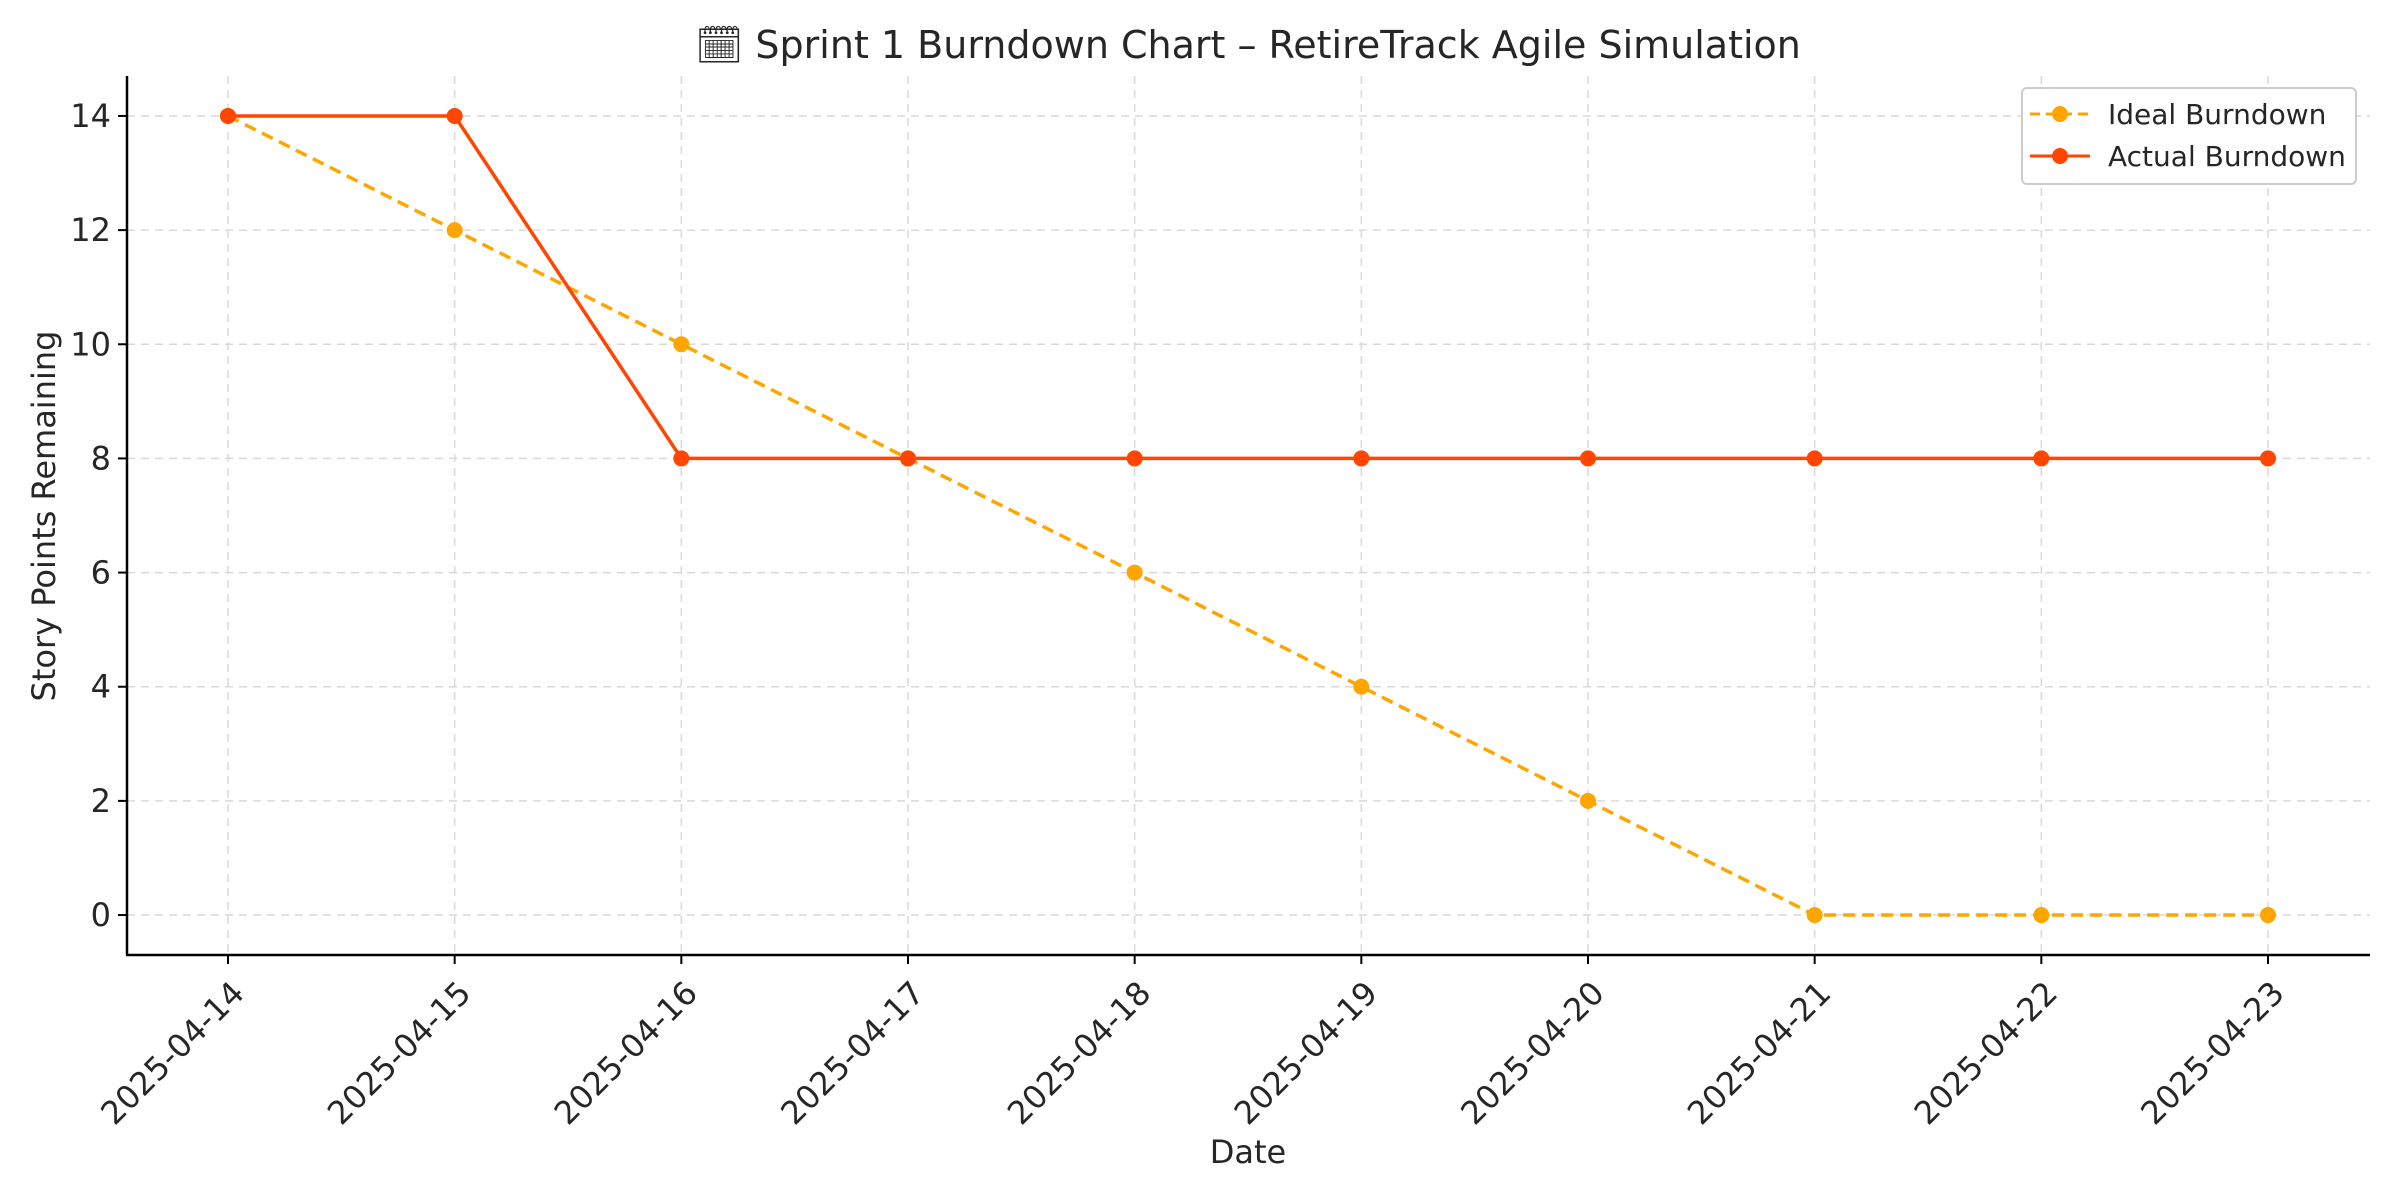 Image resolution: width=2400 pixels, height=1200 pixels. I want to click on legend-actual-label: Actual Burndown, so click(2227, 156).